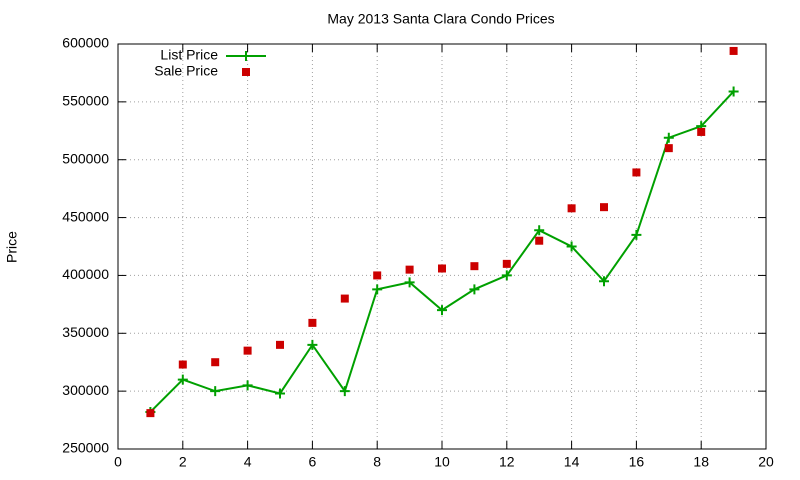  Describe the element at coordinates (248, 462) in the screenshot. I see `x-tick-label: 4` at that location.